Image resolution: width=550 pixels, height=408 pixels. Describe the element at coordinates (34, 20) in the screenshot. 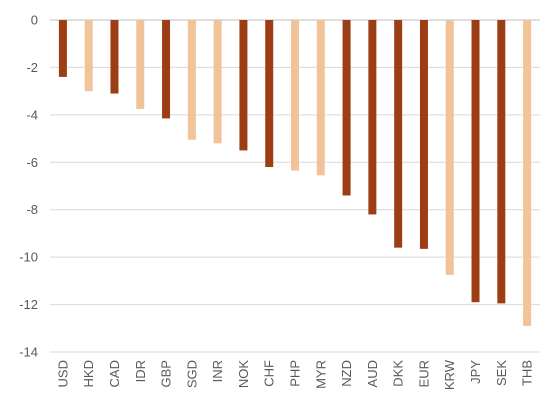

I see `y-tick-label: 0` at that location.